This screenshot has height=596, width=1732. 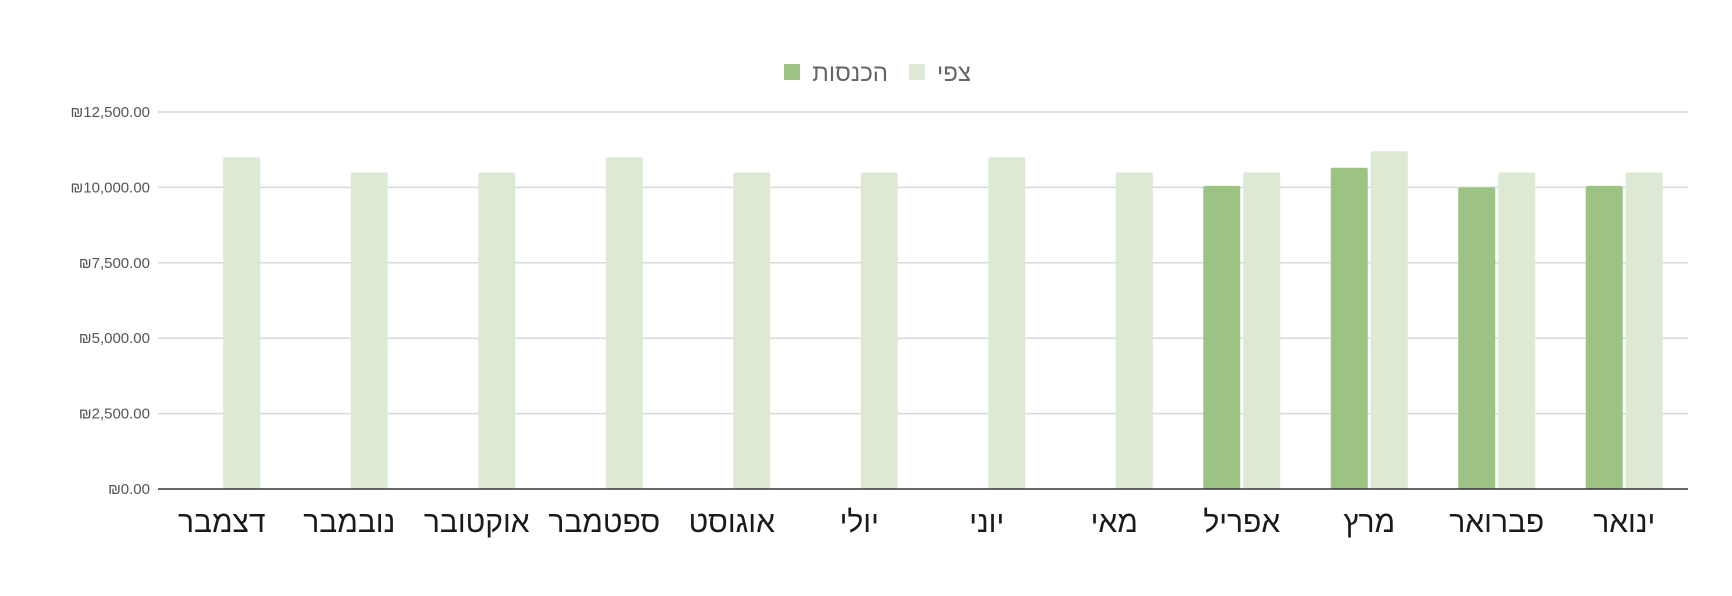 What do you see at coordinates (114, 414) in the screenshot?
I see `y-tick-label: ₪2,500.00` at bounding box center [114, 414].